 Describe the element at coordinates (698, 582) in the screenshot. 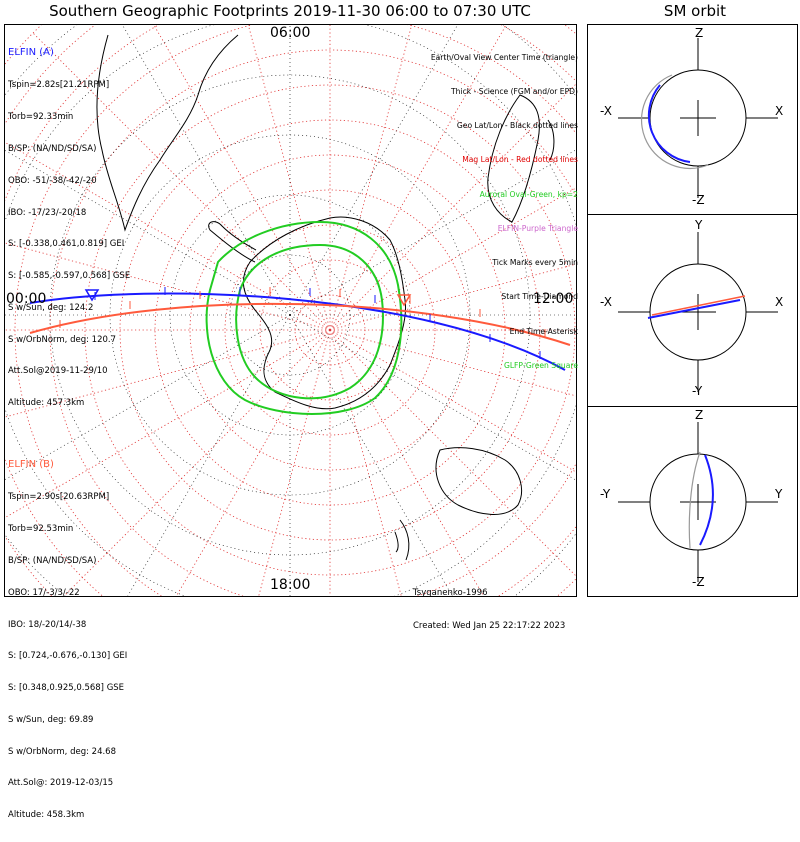

I see `sm3-bottom-label: -Z` at that location.